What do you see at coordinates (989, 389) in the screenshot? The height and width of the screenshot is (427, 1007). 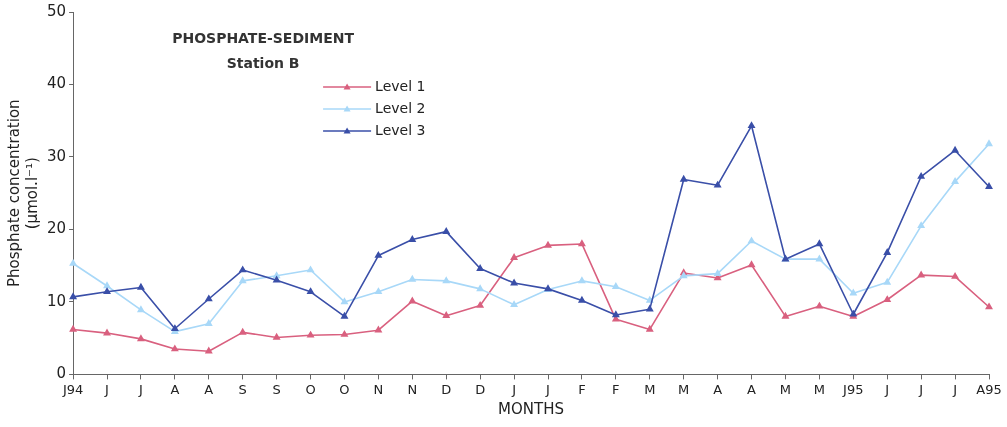 I see `x-tick-label: A95` at bounding box center [989, 389].